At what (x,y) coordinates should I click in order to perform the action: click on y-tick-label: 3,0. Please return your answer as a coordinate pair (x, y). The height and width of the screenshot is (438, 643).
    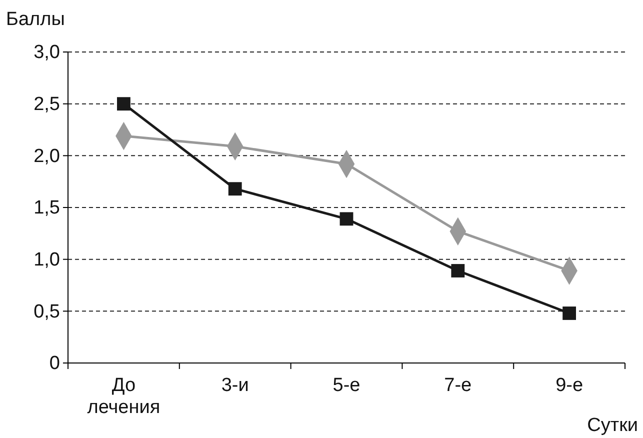
    Looking at the image, I should click on (47, 53).